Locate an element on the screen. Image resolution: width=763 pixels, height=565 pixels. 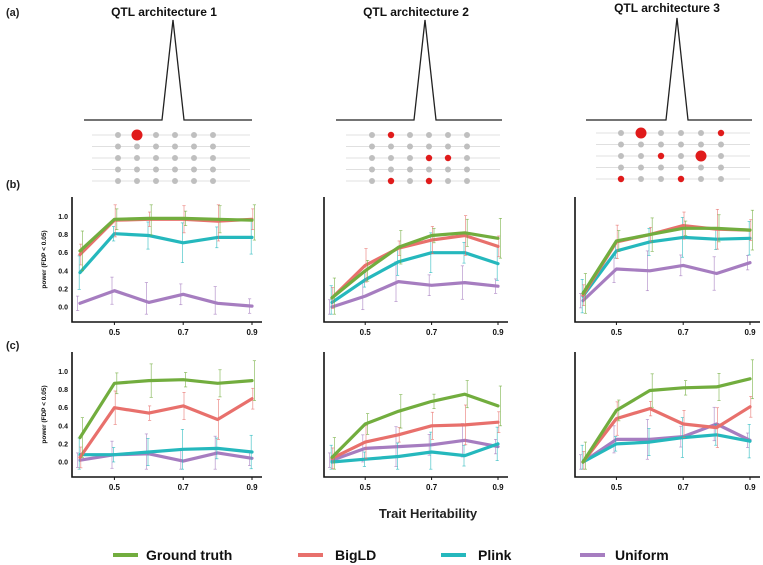
chart-b2: 0.5 0.7 0.9 is located at coordinates (415, 267).